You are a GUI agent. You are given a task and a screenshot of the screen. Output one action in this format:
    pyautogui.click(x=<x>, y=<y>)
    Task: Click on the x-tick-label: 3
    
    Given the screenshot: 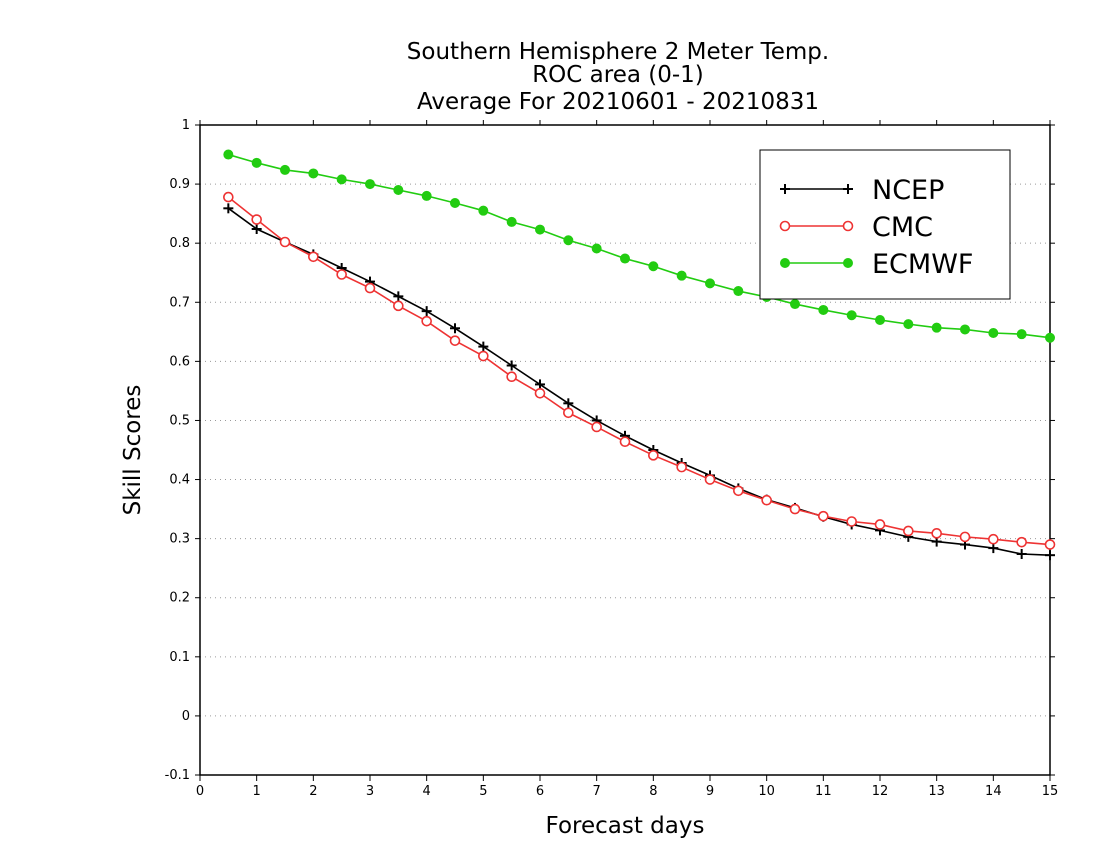 What is the action you would take?
    pyautogui.click(x=370, y=791)
    